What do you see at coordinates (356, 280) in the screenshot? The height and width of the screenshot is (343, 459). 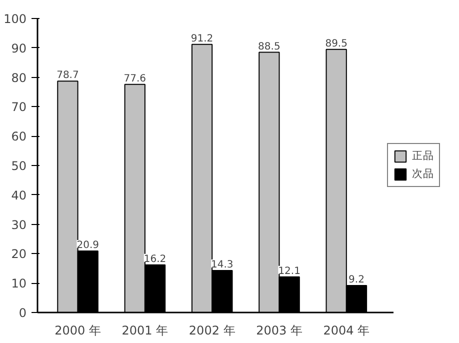 I see `data-label: 9.2` at bounding box center [356, 280].